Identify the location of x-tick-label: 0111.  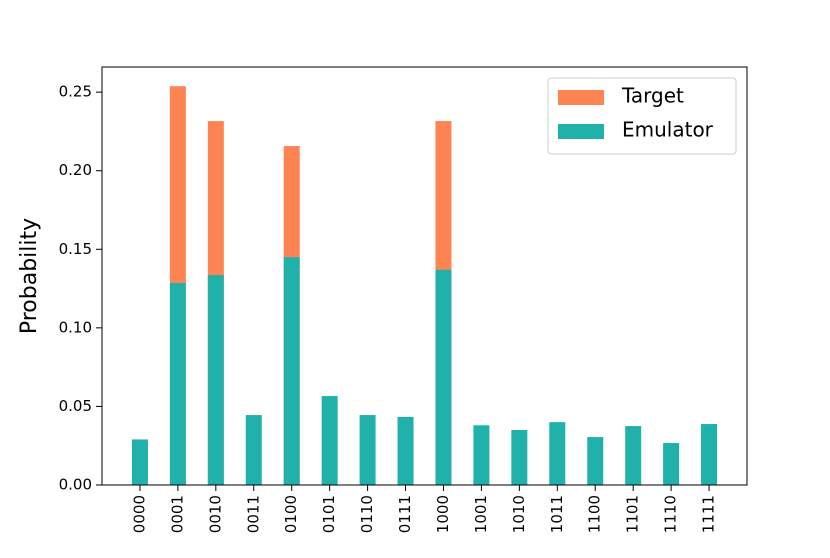
(405, 514).